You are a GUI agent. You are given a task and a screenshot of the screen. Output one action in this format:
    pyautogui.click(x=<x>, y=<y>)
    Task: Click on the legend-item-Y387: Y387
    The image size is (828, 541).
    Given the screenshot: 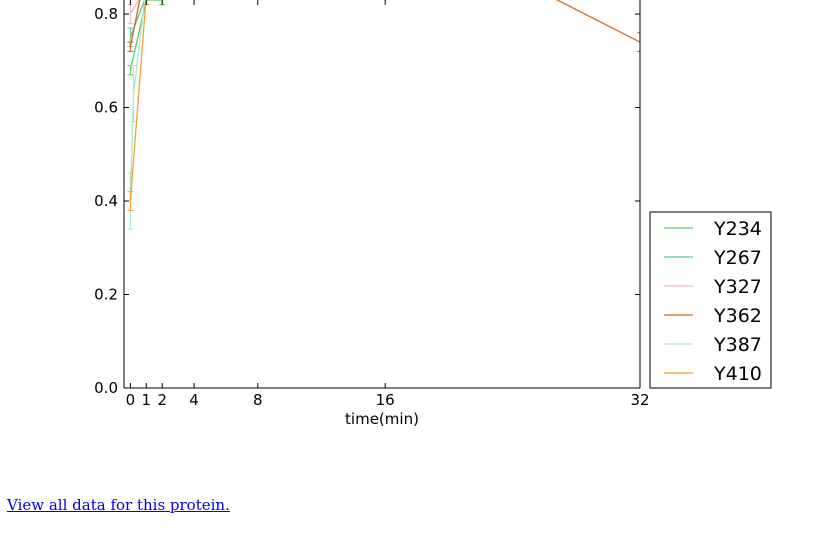 What is the action you would take?
    pyautogui.click(x=713, y=345)
    